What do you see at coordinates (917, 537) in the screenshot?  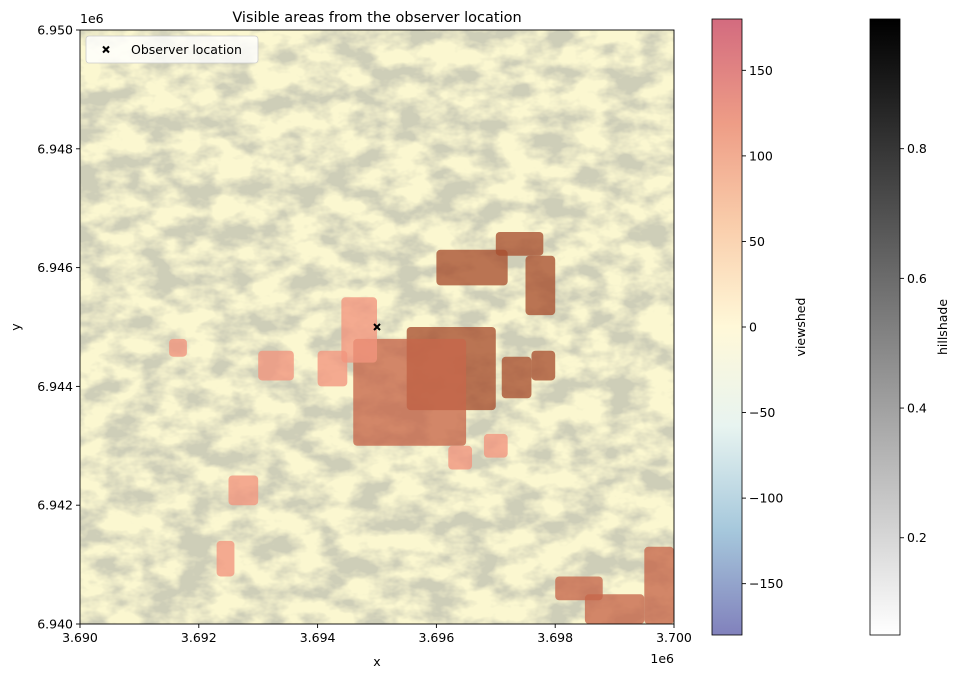 I see `colorbar-tick-label: 0.2` at bounding box center [917, 537].